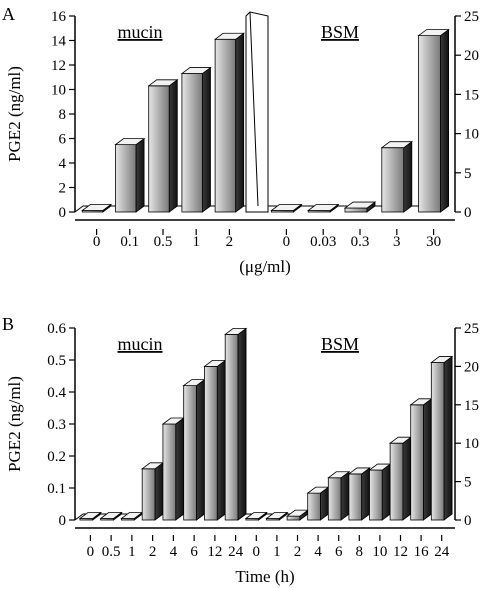  What do you see at coordinates (59, 42) in the screenshot?
I see `left-tick-label: 14` at bounding box center [59, 42].